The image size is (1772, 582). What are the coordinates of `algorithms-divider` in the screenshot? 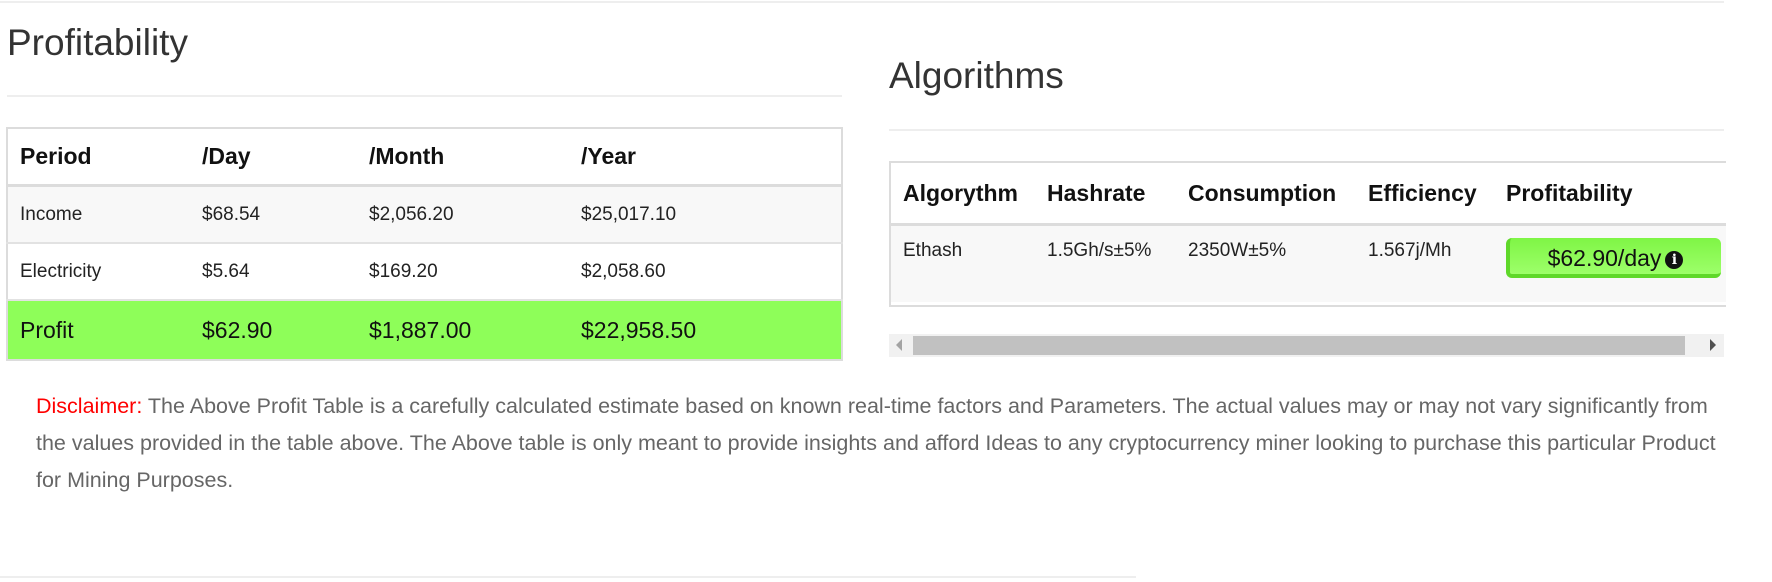 It's located at (1306, 130).